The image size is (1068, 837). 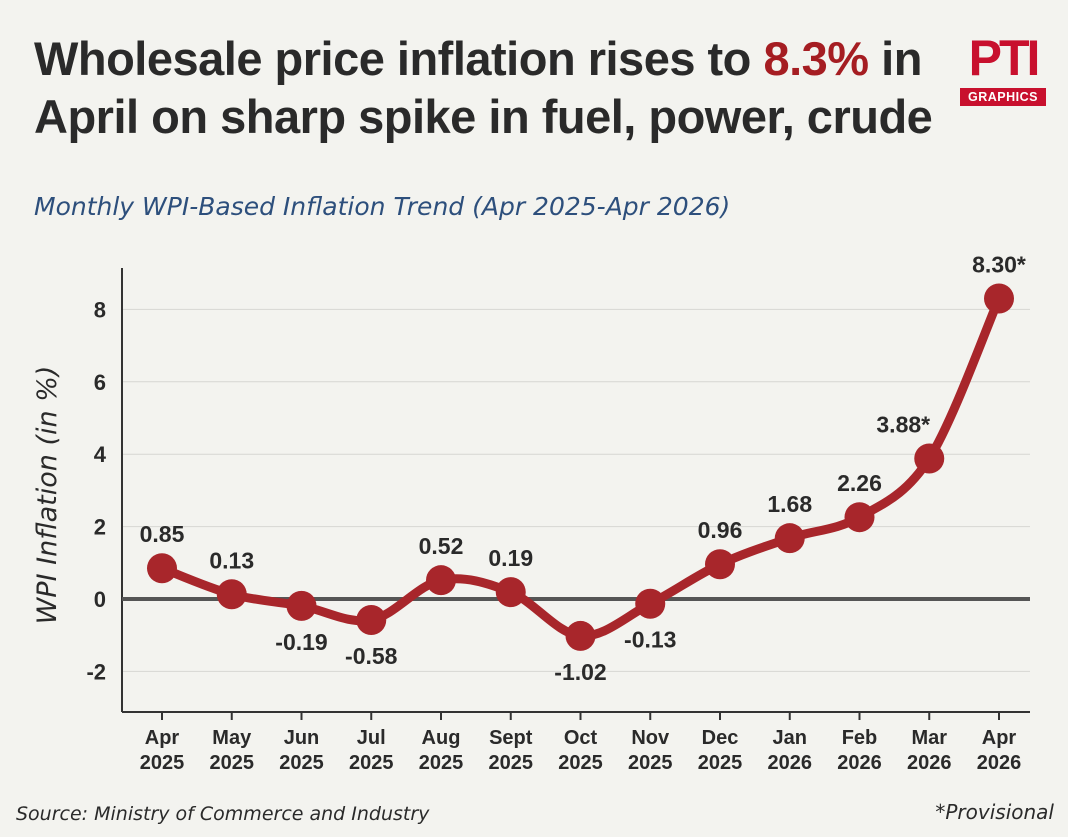 I want to click on data-label: 0.19, so click(x=510, y=558).